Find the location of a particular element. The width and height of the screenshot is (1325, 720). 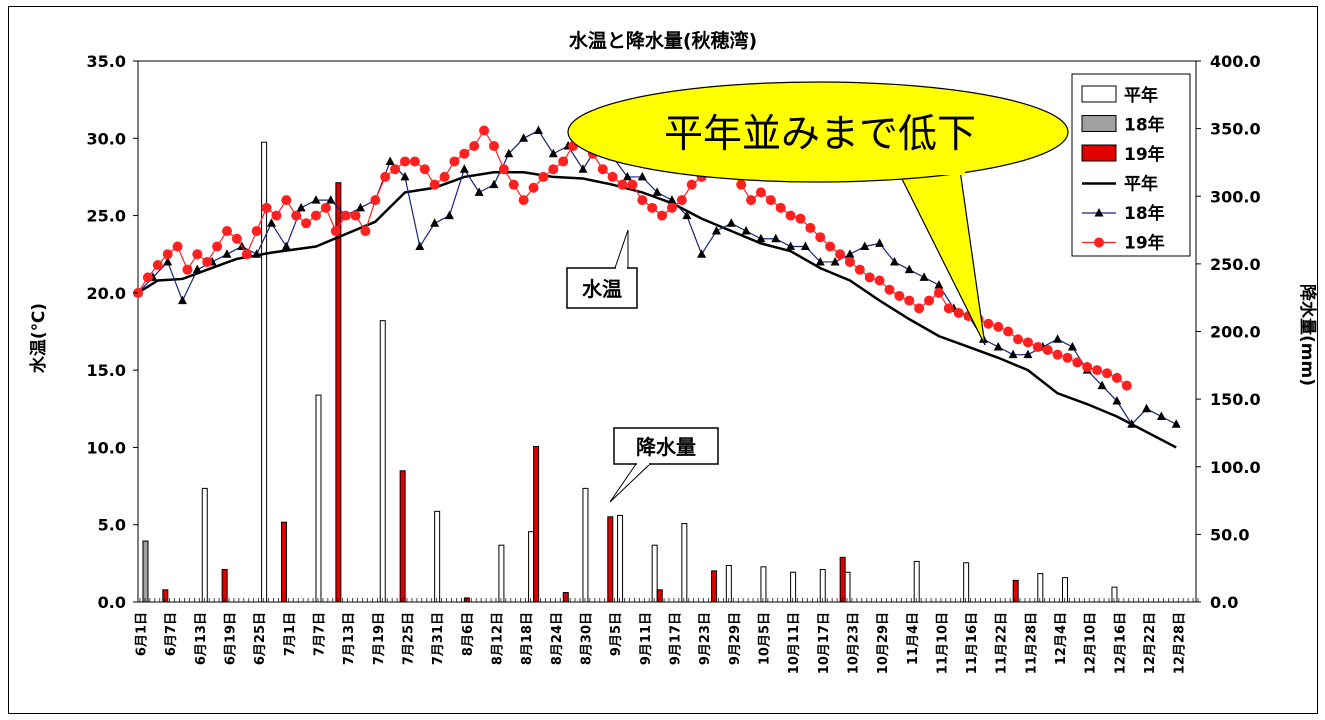

x-tick-label: 11月22日 is located at coordinates (1002, 643).